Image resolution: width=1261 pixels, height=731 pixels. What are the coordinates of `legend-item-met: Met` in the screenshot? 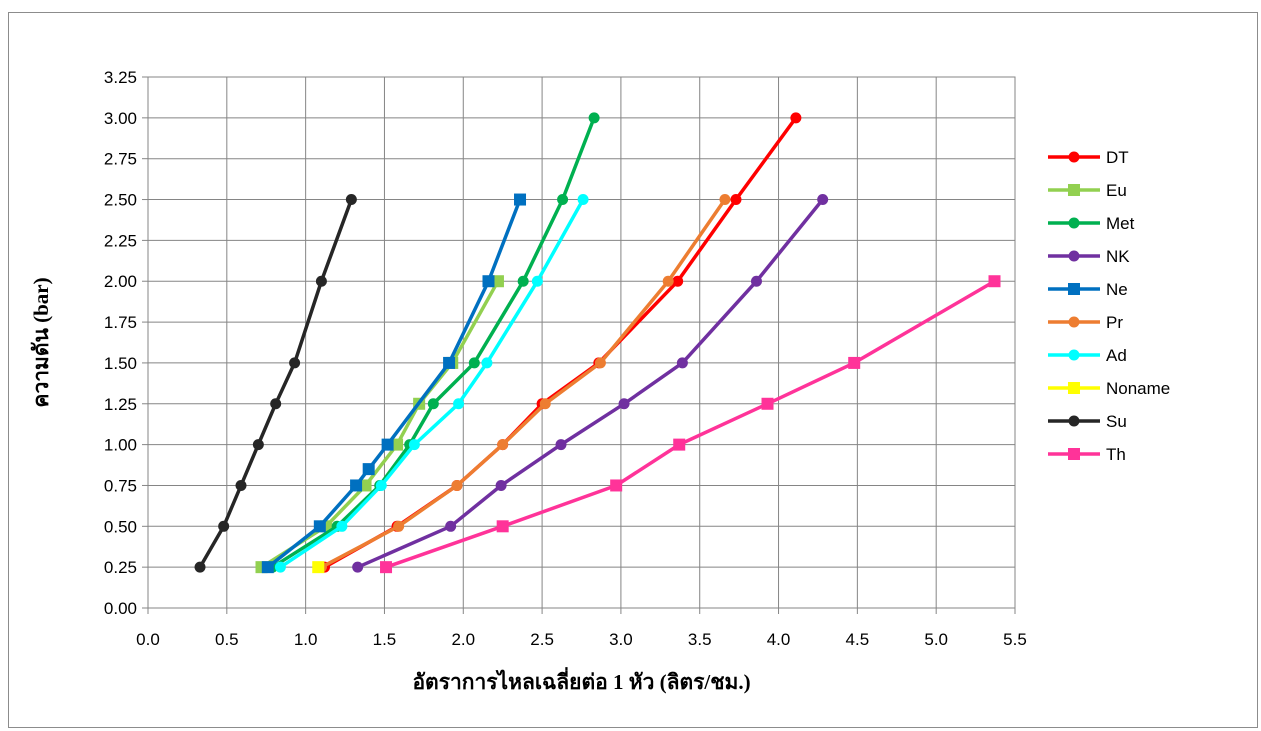 It's located at (1091, 223).